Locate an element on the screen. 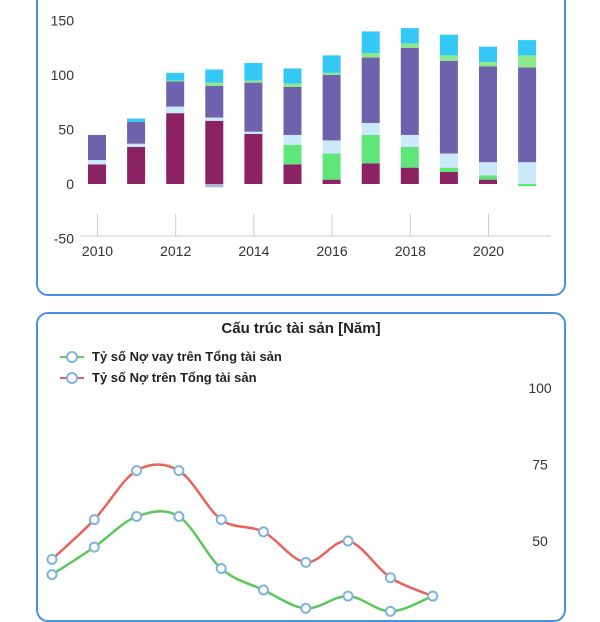 The image size is (600, 622). x-tick-label: 2014 is located at coordinates (253, 251).